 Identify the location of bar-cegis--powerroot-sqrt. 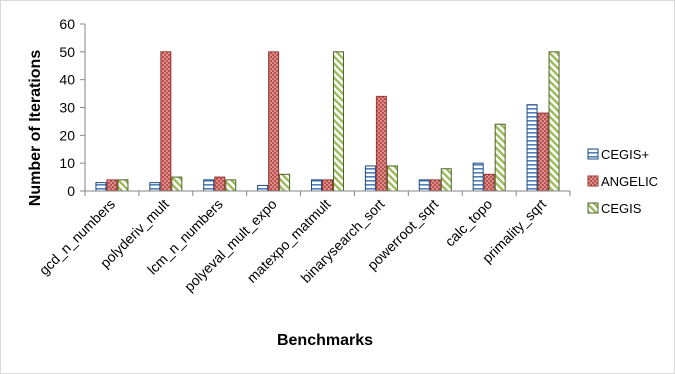
(424, 185).